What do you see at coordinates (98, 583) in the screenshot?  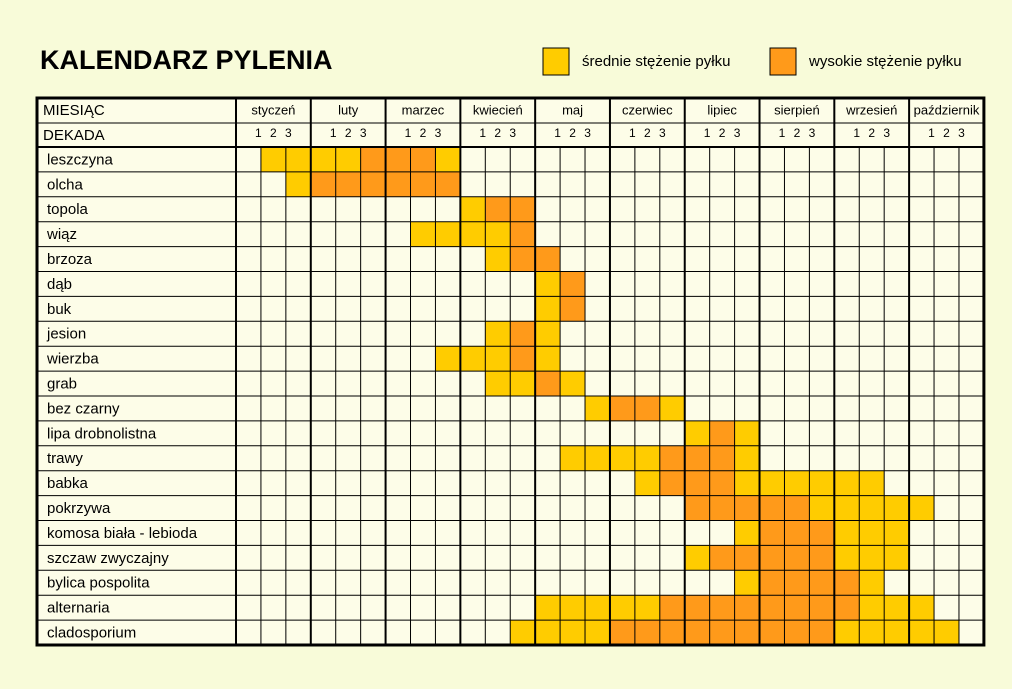 I see `plant-name: bylica pospolita` at bounding box center [98, 583].